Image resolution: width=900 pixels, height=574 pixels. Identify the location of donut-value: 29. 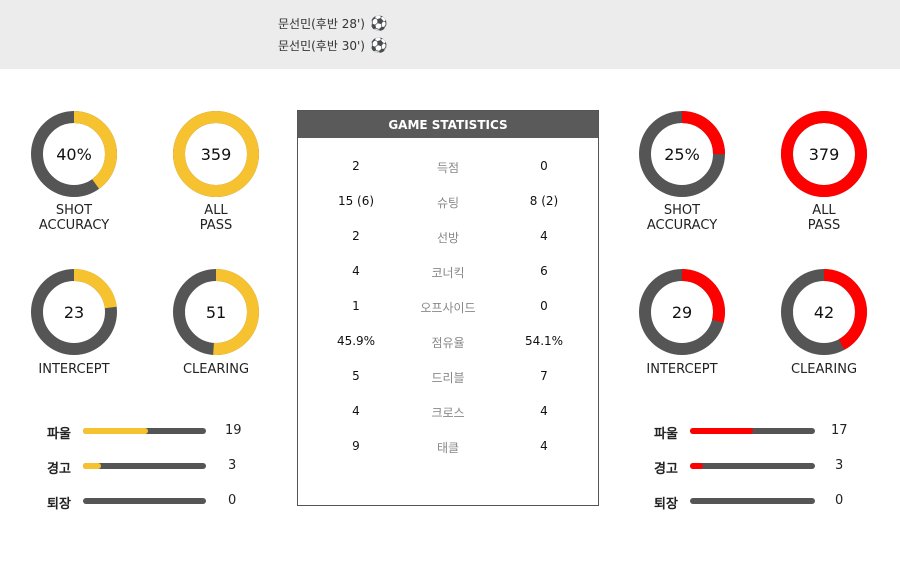
(682, 312).